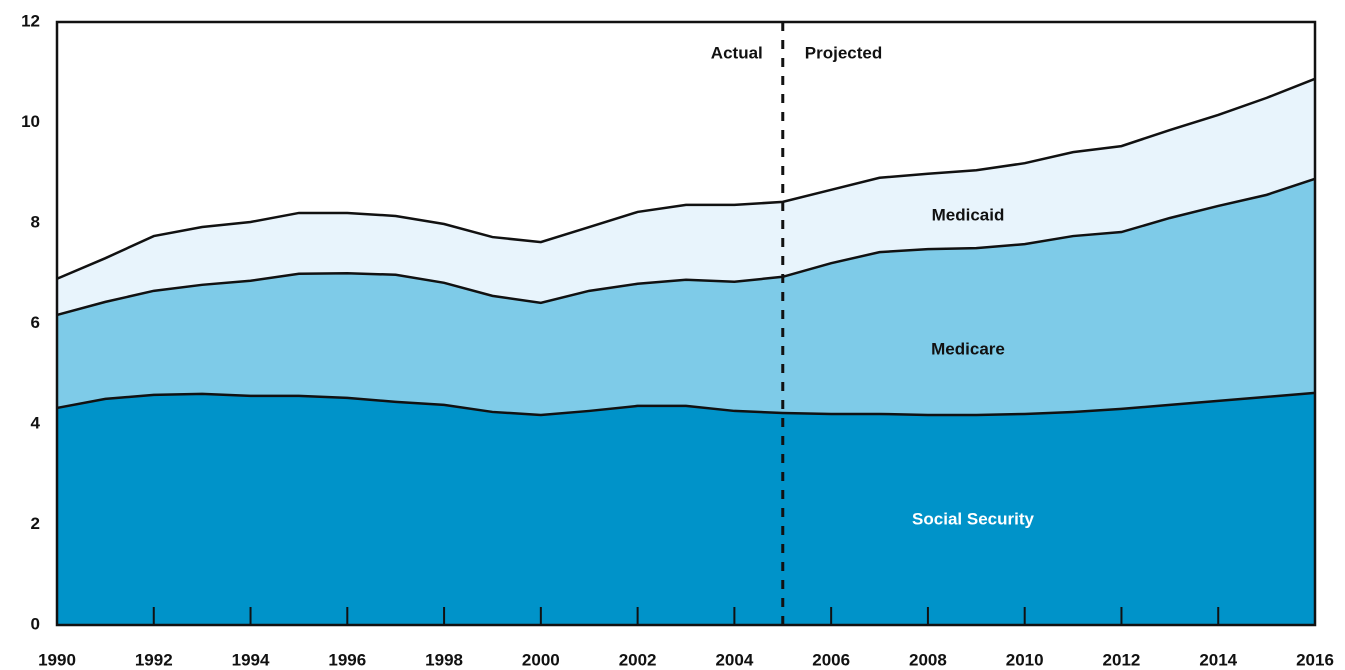 This screenshot has width=1345, height=670. What do you see at coordinates (973, 518) in the screenshot?
I see `series-label: Social Security` at bounding box center [973, 518].